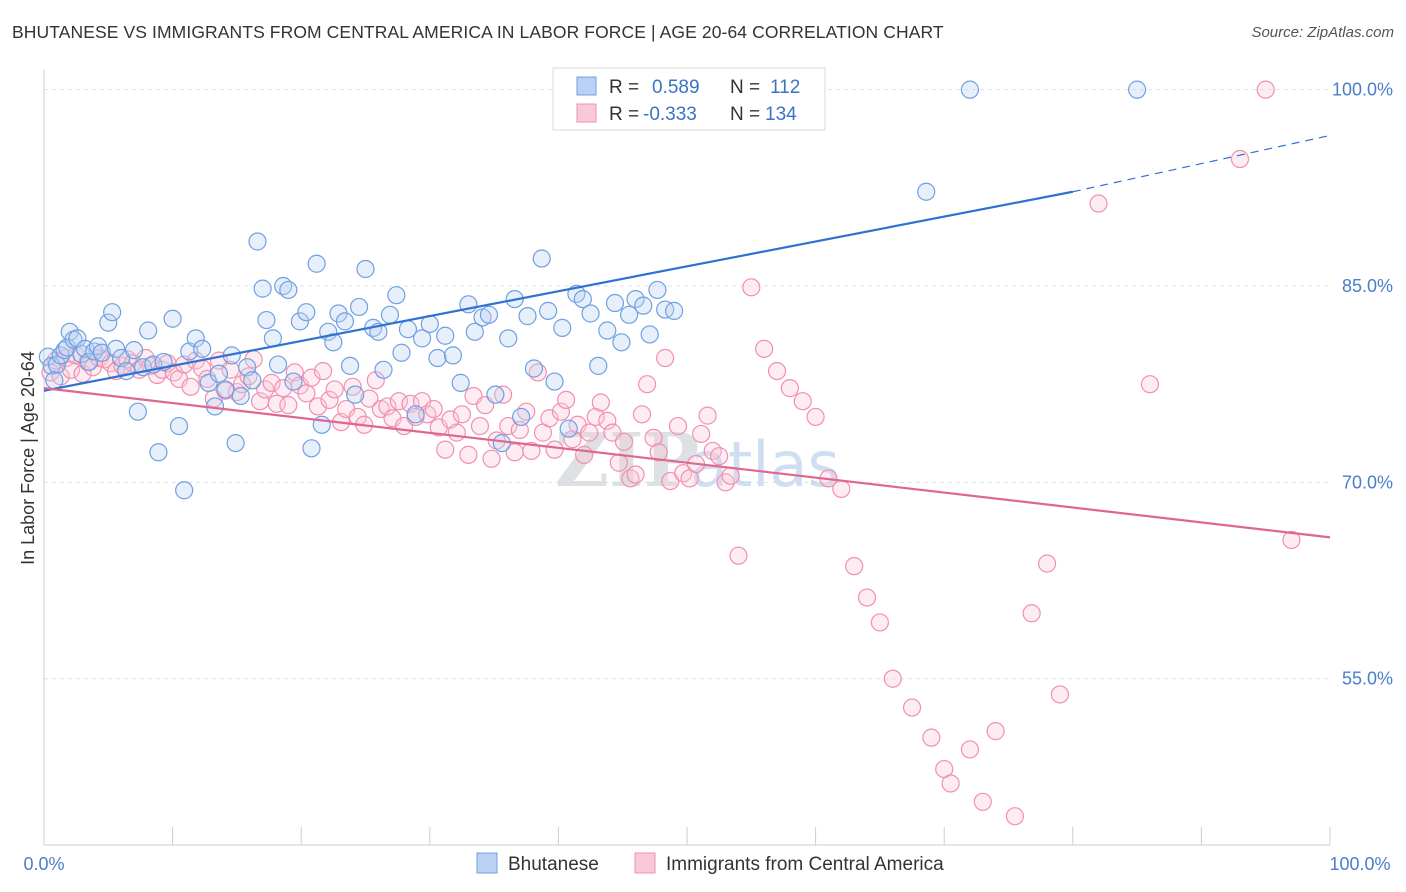 The image size is (1406, 892). I want to click on stats-legend: R = 0.589 N = 112 R = -0.333 N = 134, so click(689, 99).